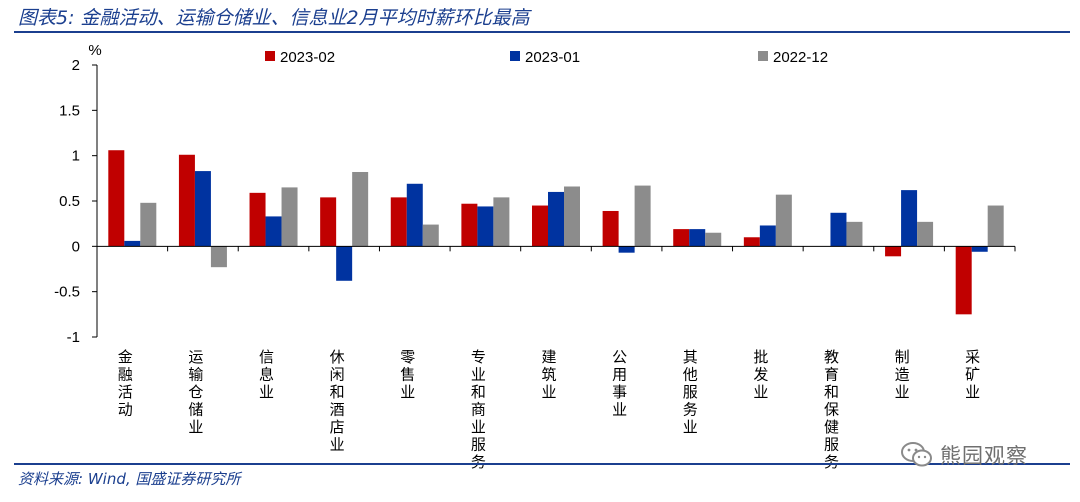 The height and width of the screenshot is (502, 1080). Describe the element at coordinates (916, 454) in the screenshot. I see `wechat-icon` at that location.